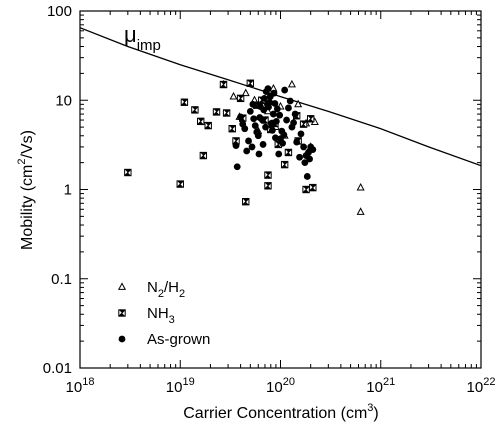  I want to click on legend: N2/H2 NH3 As-grown, so click(163, 313).